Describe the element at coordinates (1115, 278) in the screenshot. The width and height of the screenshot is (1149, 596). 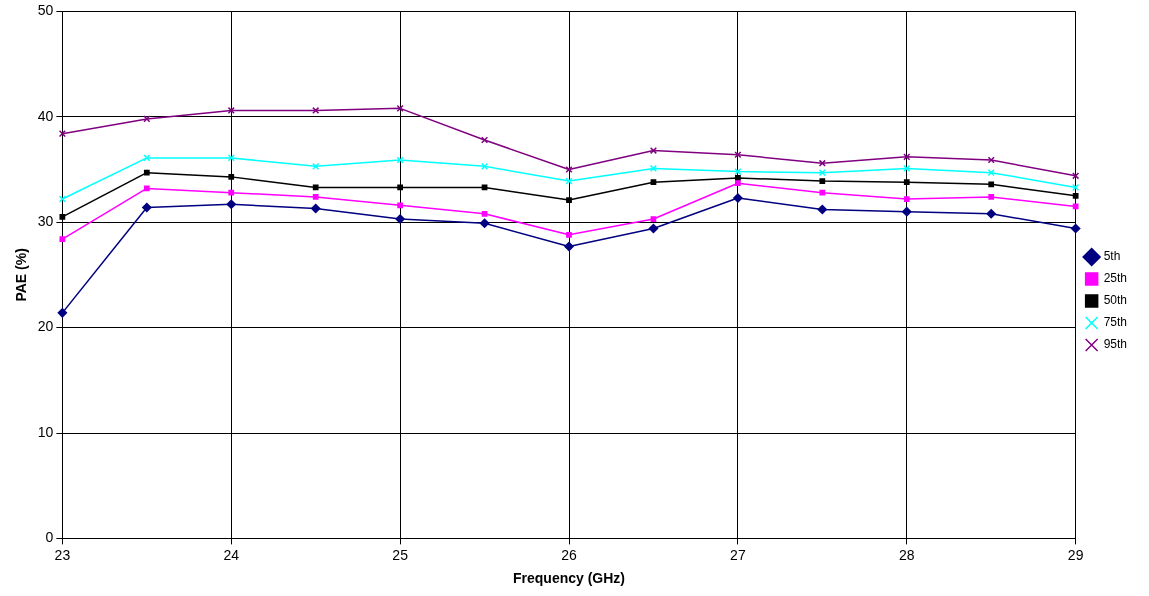
I see `legend-label: 25th` at that location.